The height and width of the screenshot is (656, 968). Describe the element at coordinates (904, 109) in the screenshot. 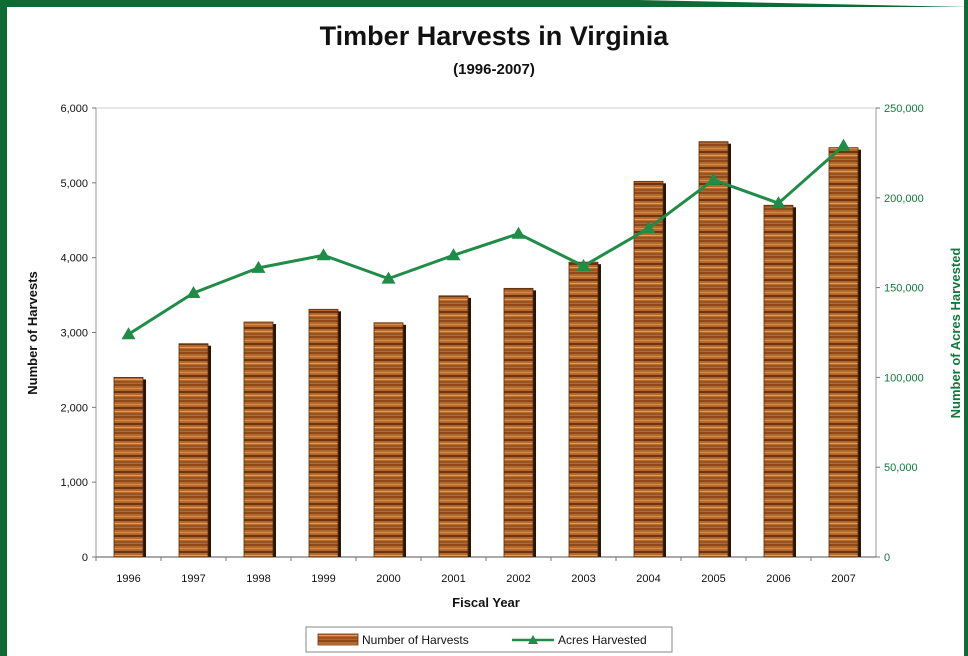

I see `right-tick-label: 250,000` at that location.